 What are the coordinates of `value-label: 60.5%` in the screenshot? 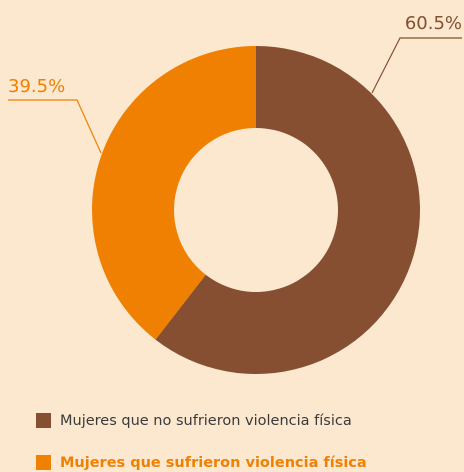 It's located at (433, 23).